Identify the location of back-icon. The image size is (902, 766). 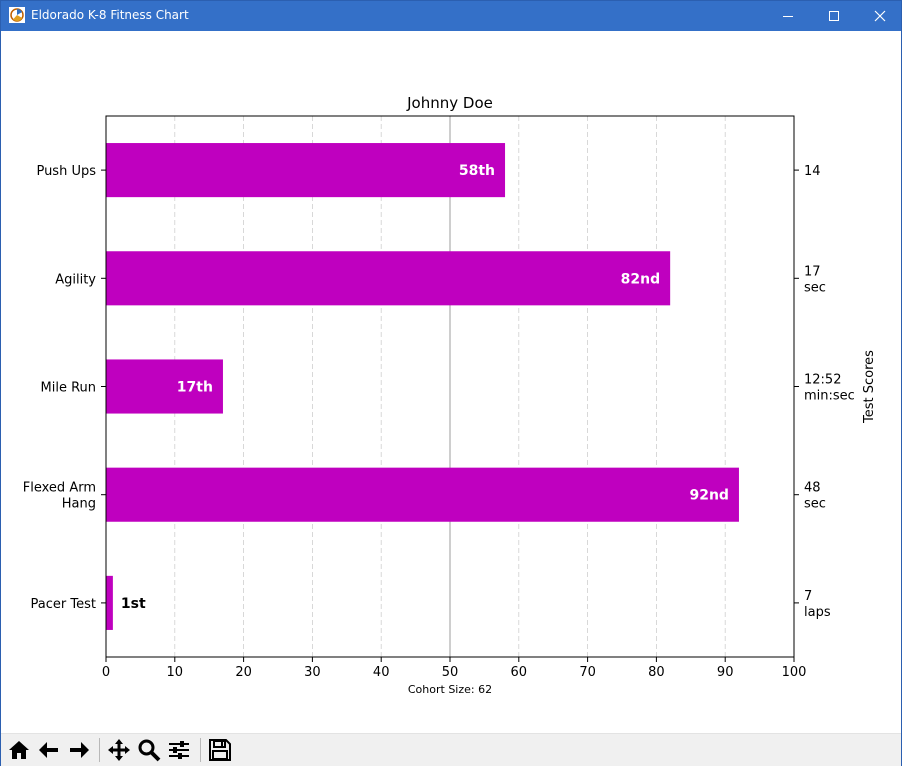
(48, 750).